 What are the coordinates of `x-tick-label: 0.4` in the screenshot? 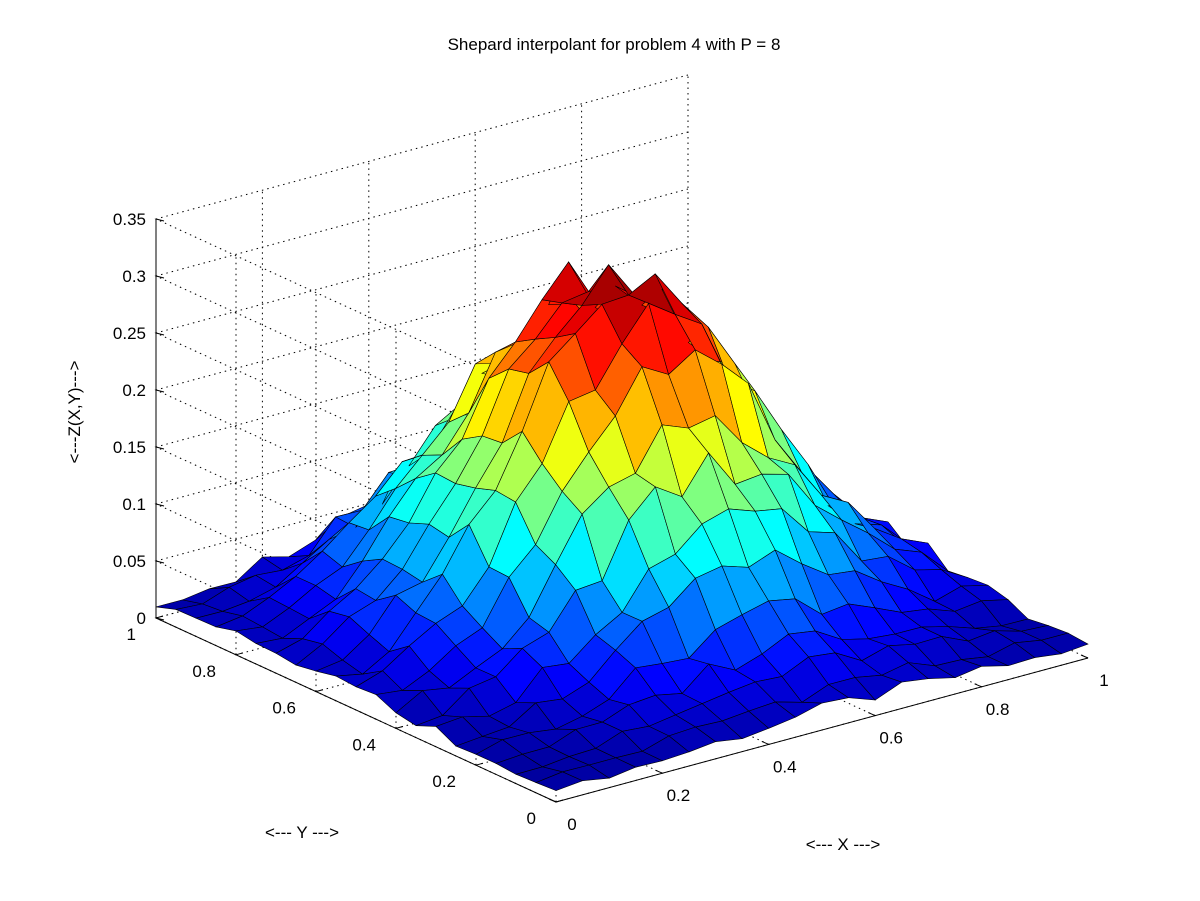 It's located at (785, 766).